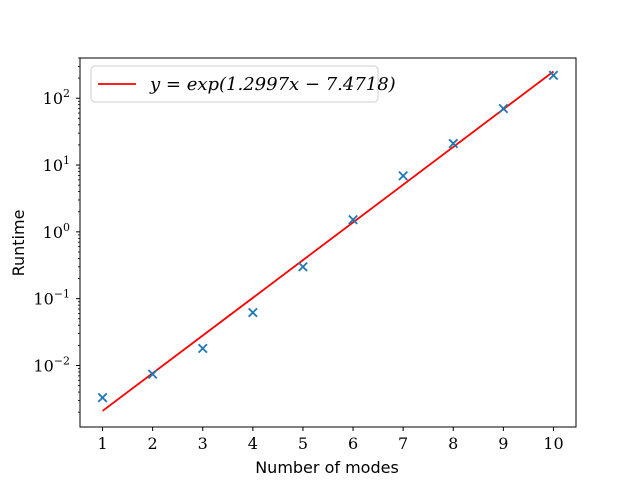 This screenshot has height=480, width=640. What do you see at coordinates (203, 443) in the screenshot?
I see `x-tick-label: 3` at bounding box center [203, 443].